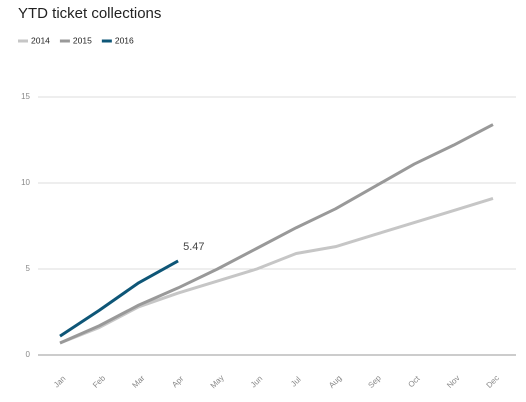 This screenshot has height=402, width=526. Describe the element at coordinates (25, 182) in the screenshot. I see `y-tick-label: 10` at that location.